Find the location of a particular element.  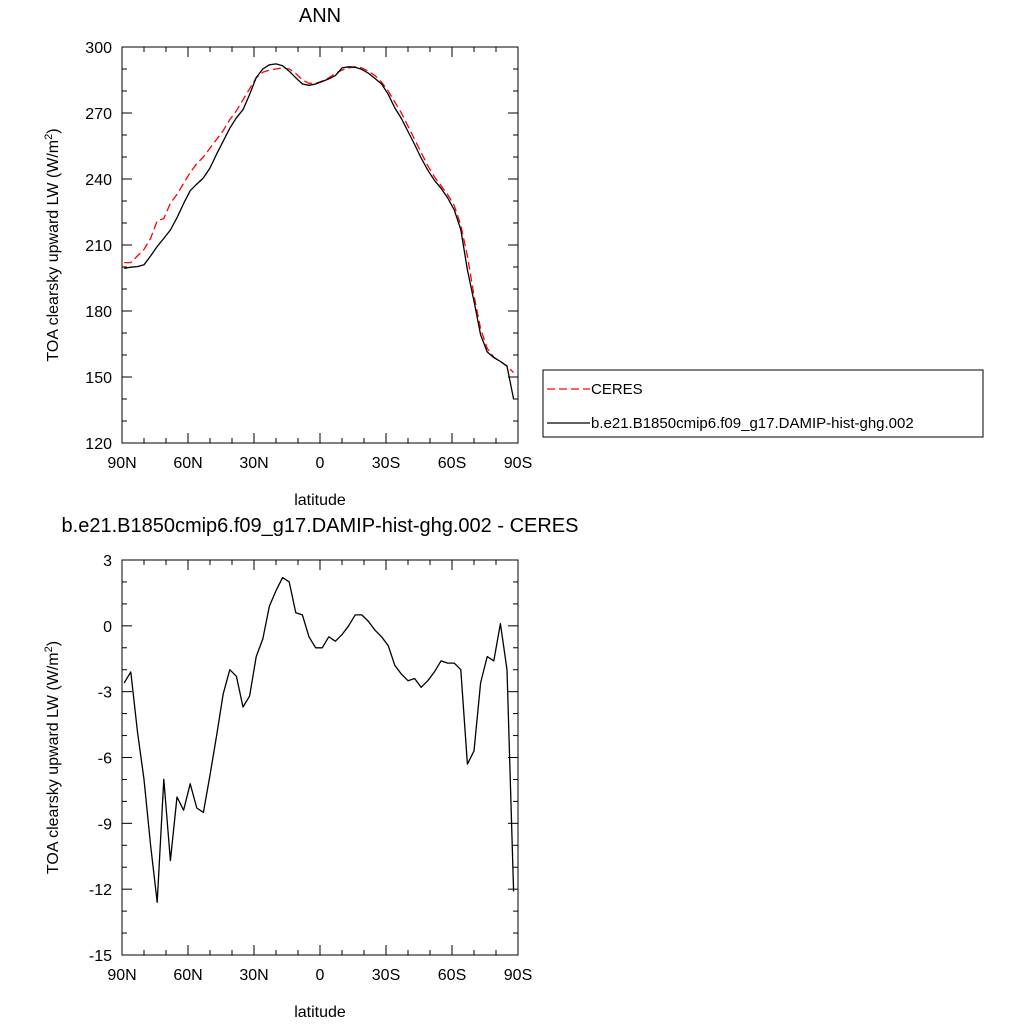

top-x-tick-label: 30N is located at coordinates (253, 463).